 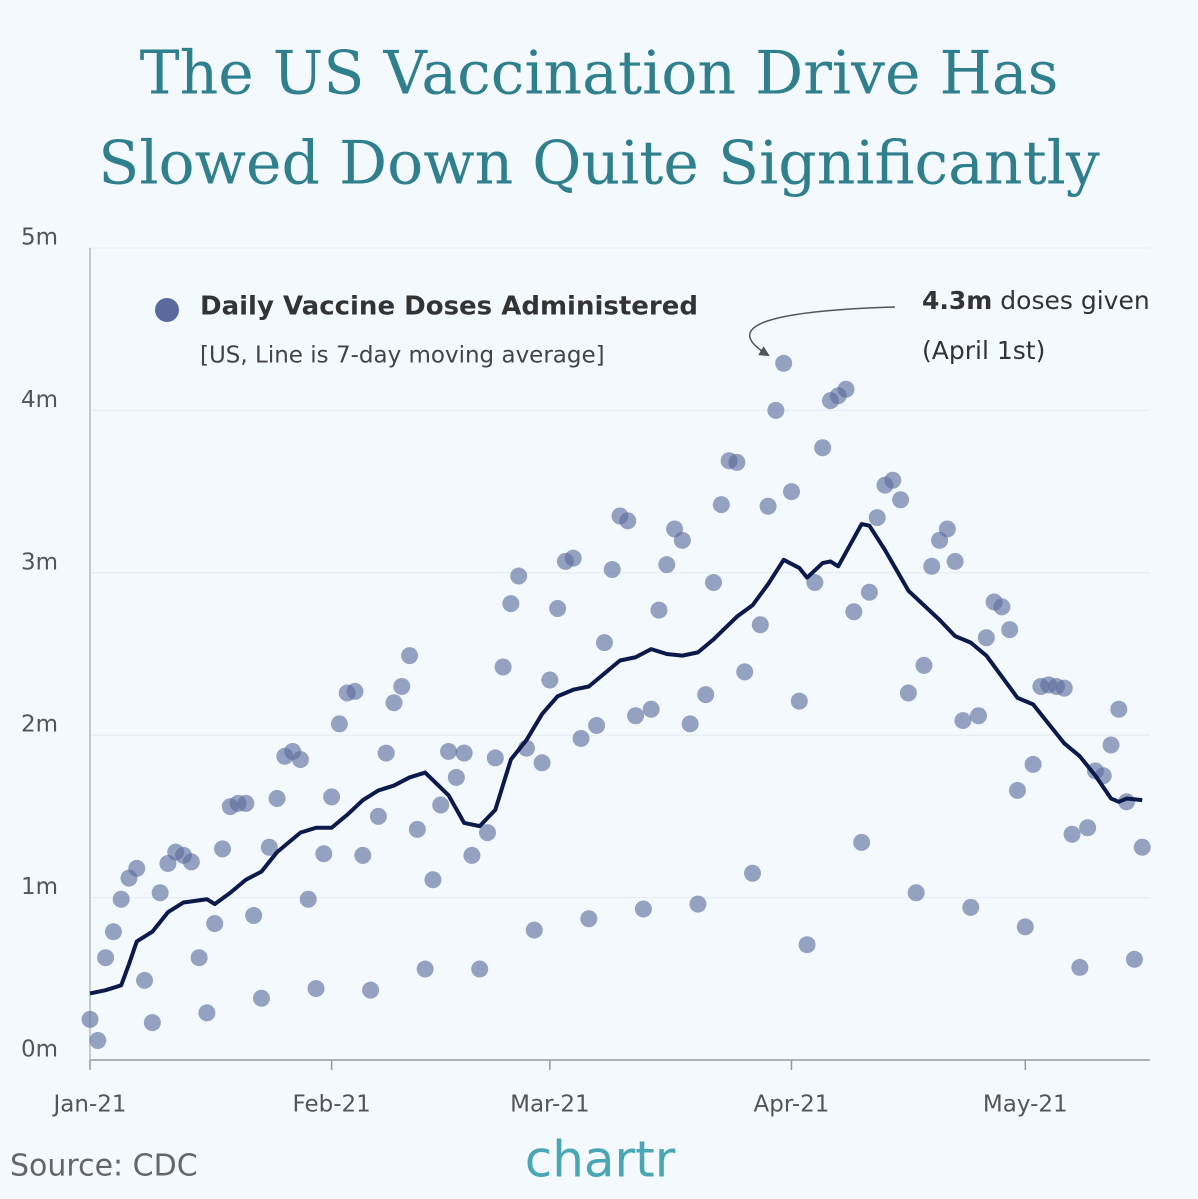 What do you see at coordinates (331, 1105) in the screenshot?
I see `x-tick-label: Feb-21` at bounding box center [331, 1105].